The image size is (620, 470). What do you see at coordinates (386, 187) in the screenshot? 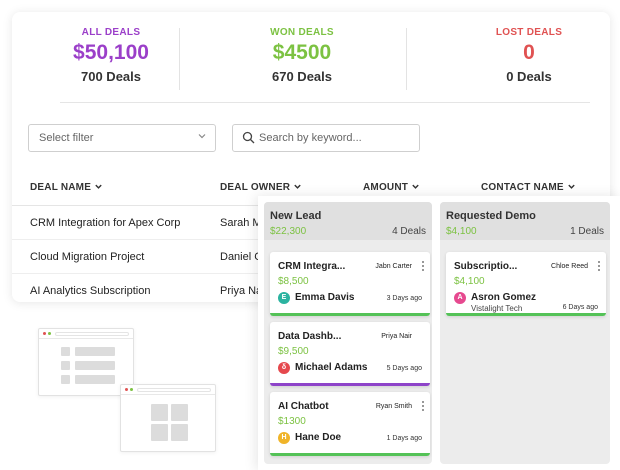
I see `column-header-label: AMOUNT` at bounding box center [386, 187].